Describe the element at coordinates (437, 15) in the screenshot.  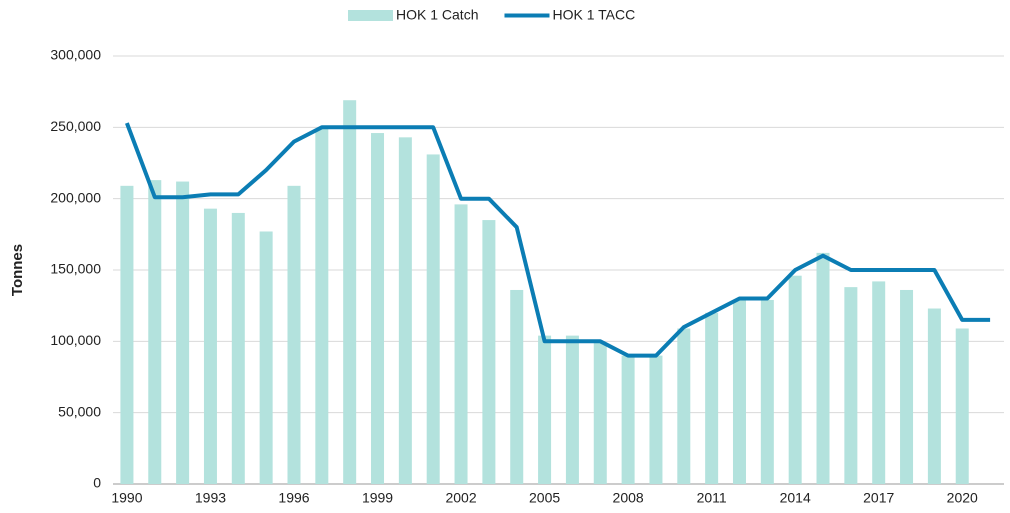
I see `legend-label: HOK 1 Catch` at that location.